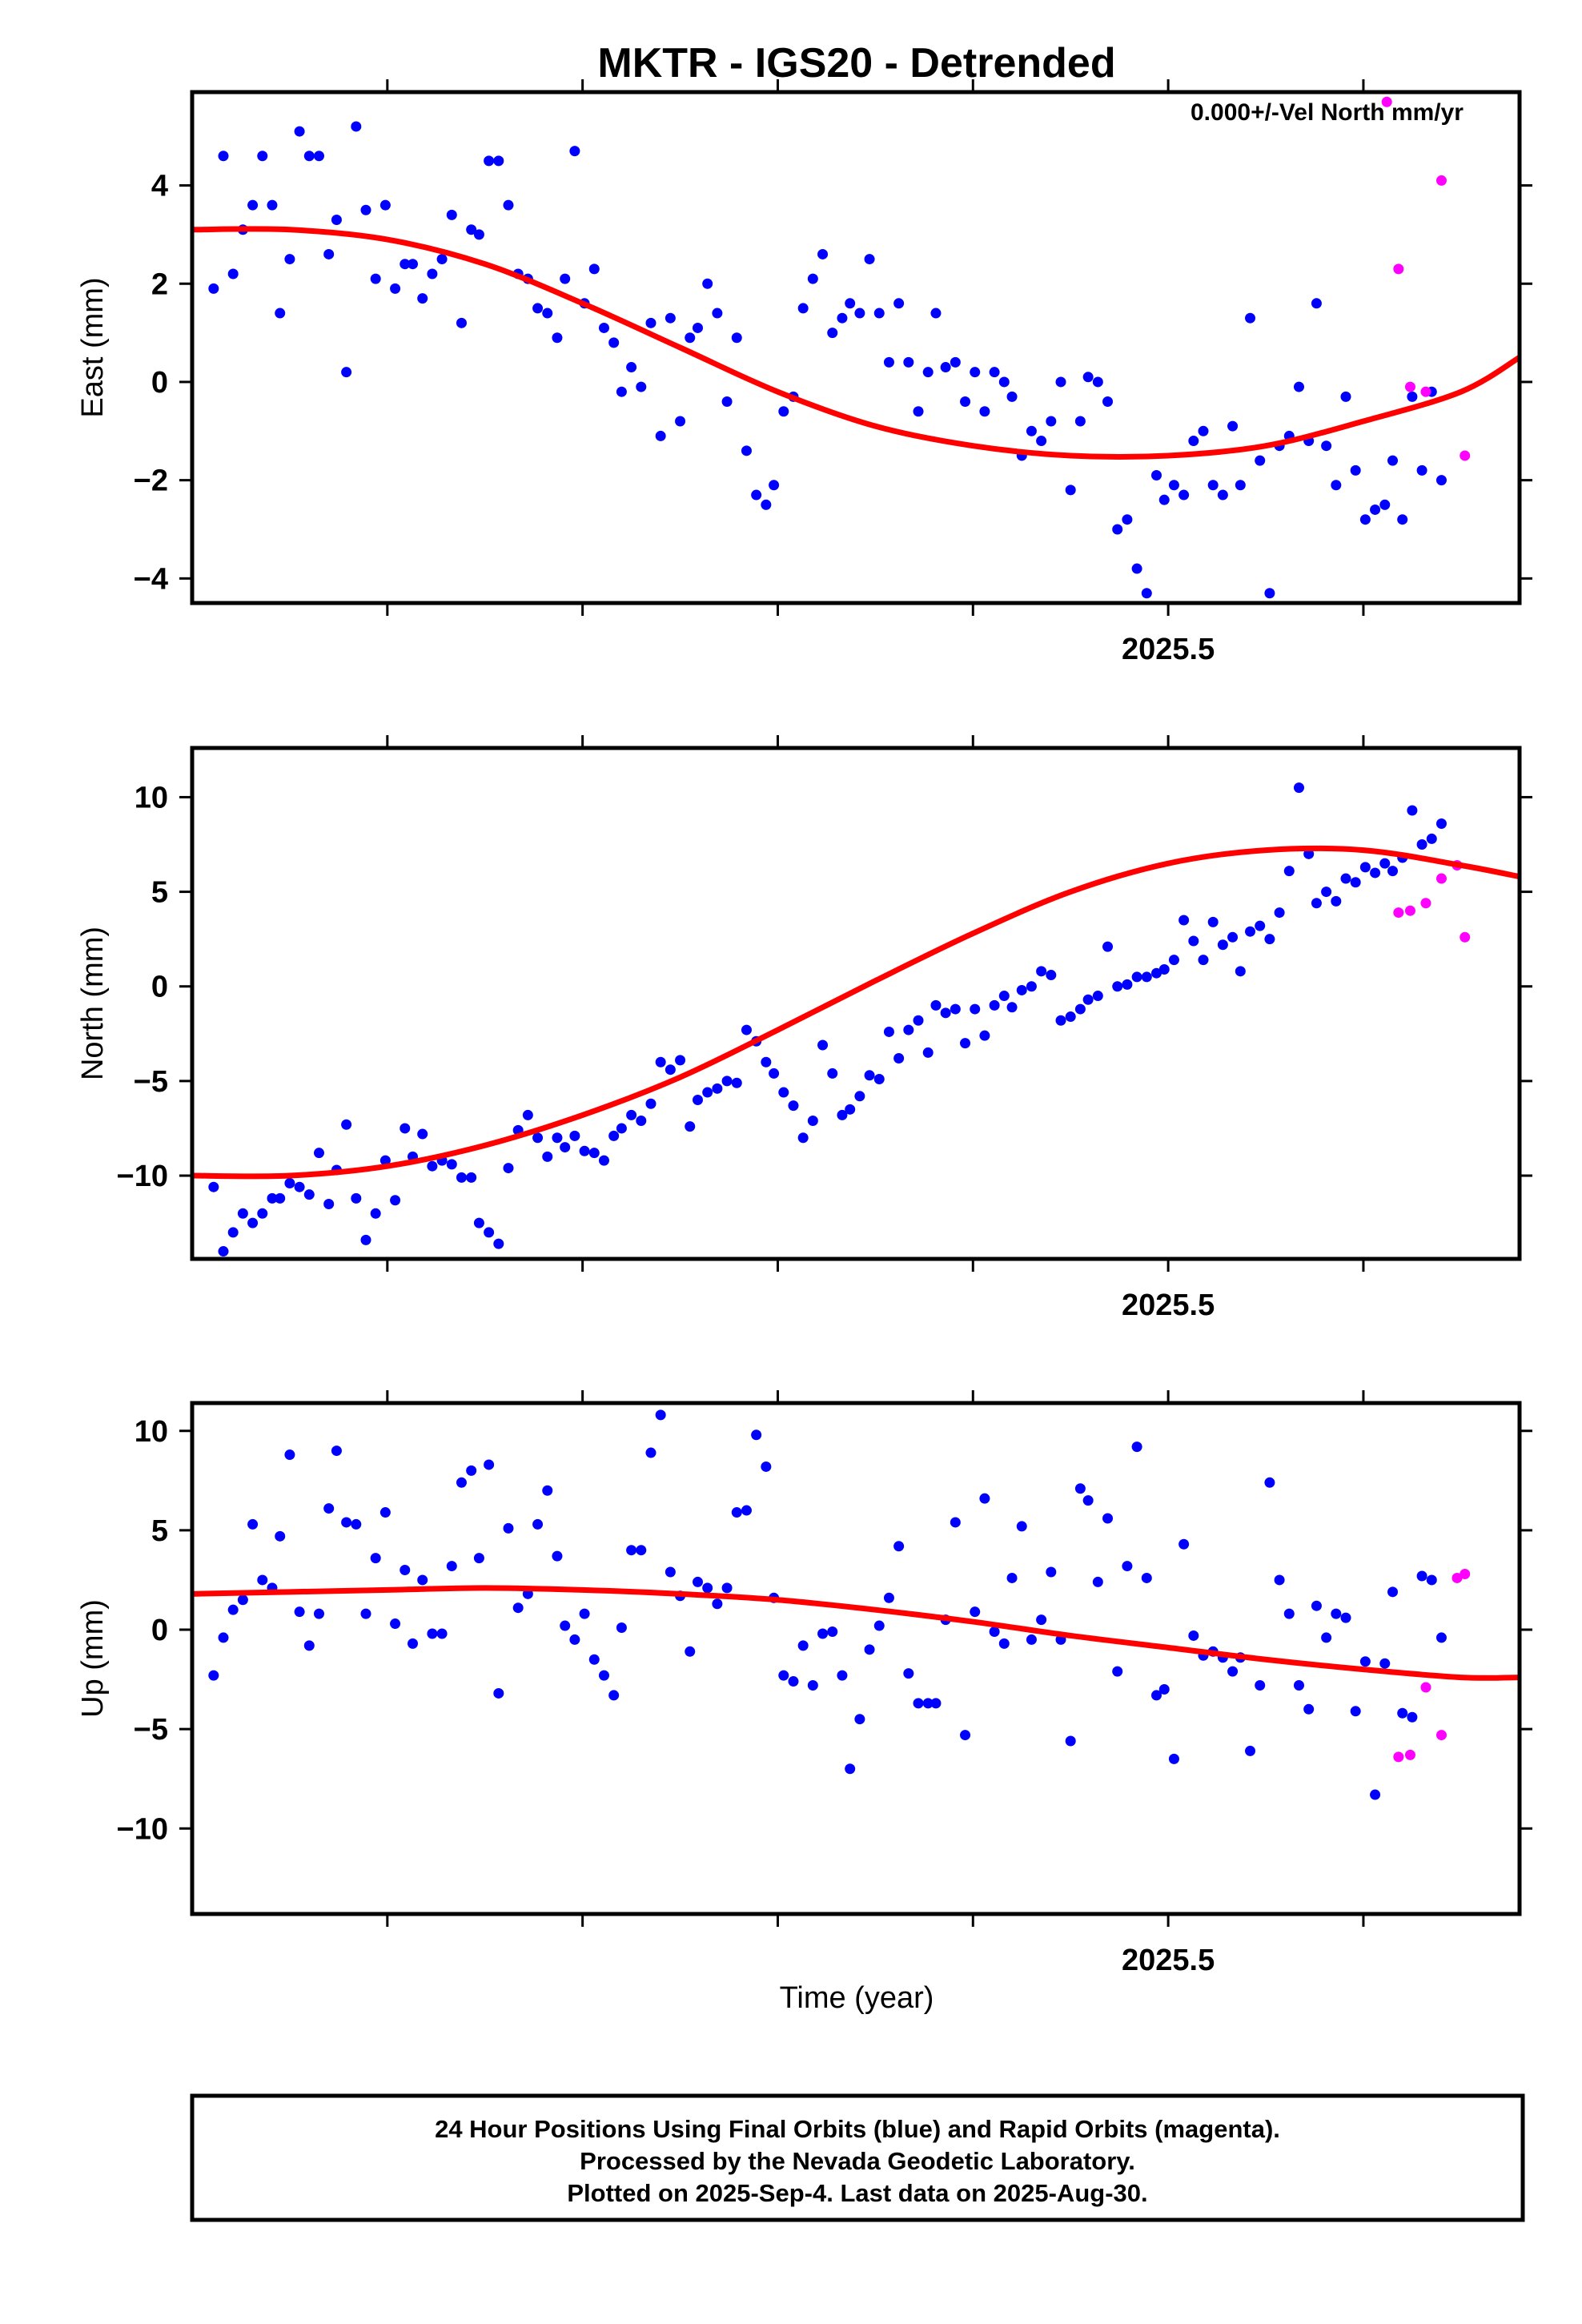 The height and width of the screenshot is (2324, 1582). I want to click on y-tick-label: −4, so click(151, 579).